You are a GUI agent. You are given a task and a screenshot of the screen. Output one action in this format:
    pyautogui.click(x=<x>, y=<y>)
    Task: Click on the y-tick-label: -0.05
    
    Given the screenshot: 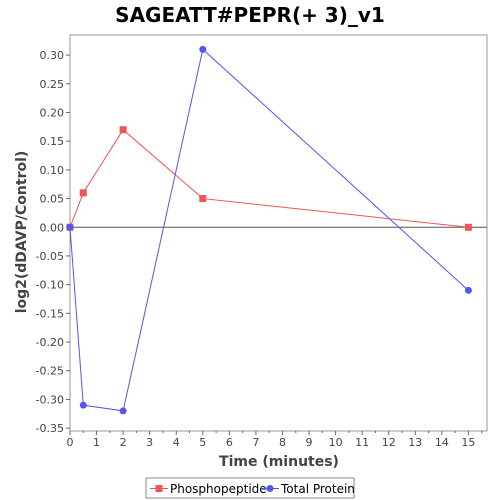 What is the action you would take?
    pyautogui.click(x=50, y=256)
    